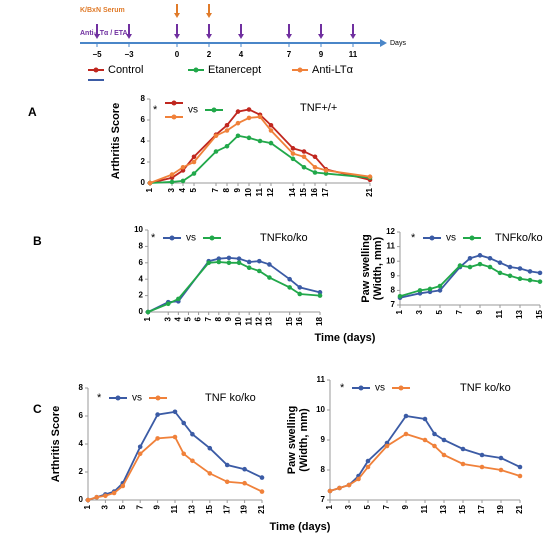 This screenshot has height=539, width=550. Describe the element at coordinates (97, 54) in the screenshot. I see `timeline-tick-label: −5` at that location.